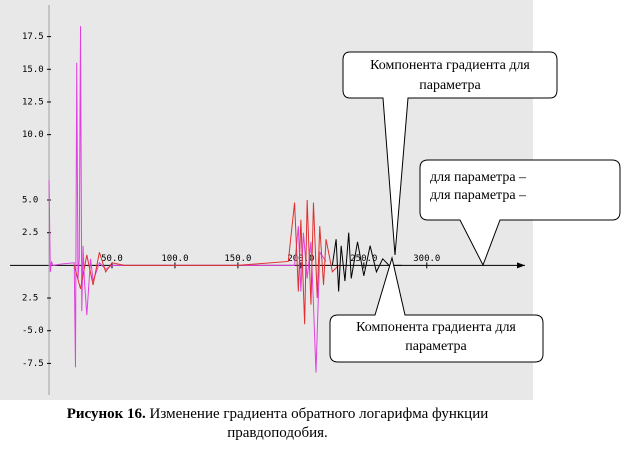 The width and height of the screenshot is (624, 462). What do you see at coordinates (33, 135) in the screenshot?
I see `y-tick-label: 10.0` at bounding box center [33, 135].